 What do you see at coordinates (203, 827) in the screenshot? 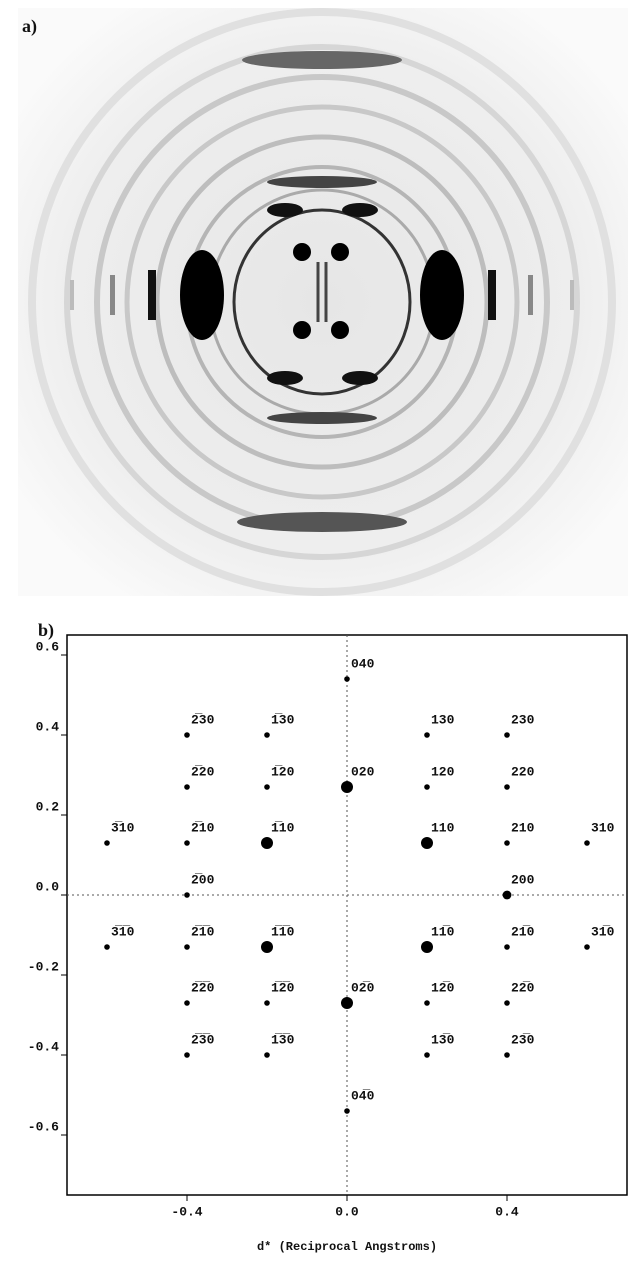
I see `reflection-label: 2̅10` at bounding box center [203, 827].